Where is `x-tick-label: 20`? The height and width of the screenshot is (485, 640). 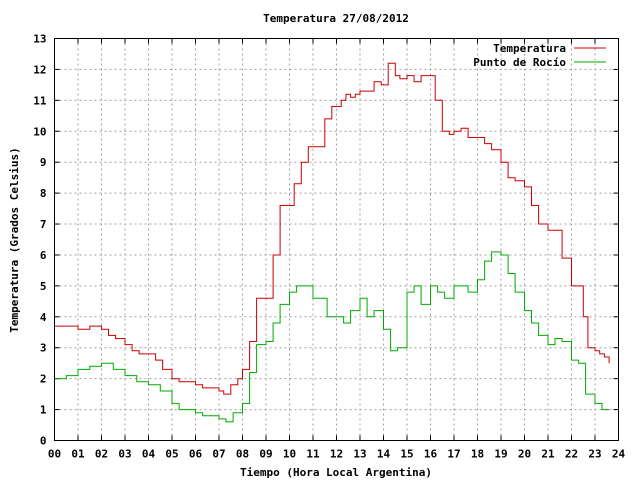
x-tick-label: 20 is located at coordinates (524, 454).